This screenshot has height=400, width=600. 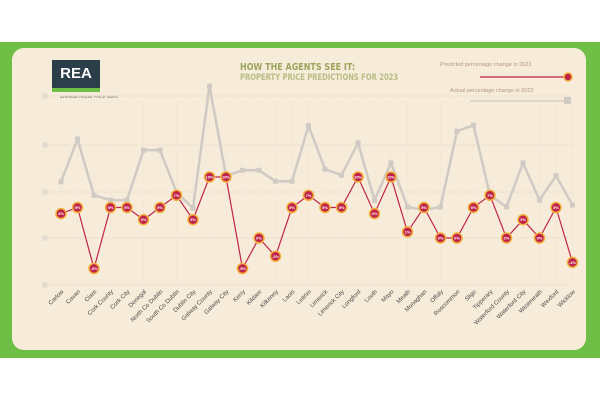 I want to click on predicted-2023-data-label: 1%, so click(x=408, y=231).